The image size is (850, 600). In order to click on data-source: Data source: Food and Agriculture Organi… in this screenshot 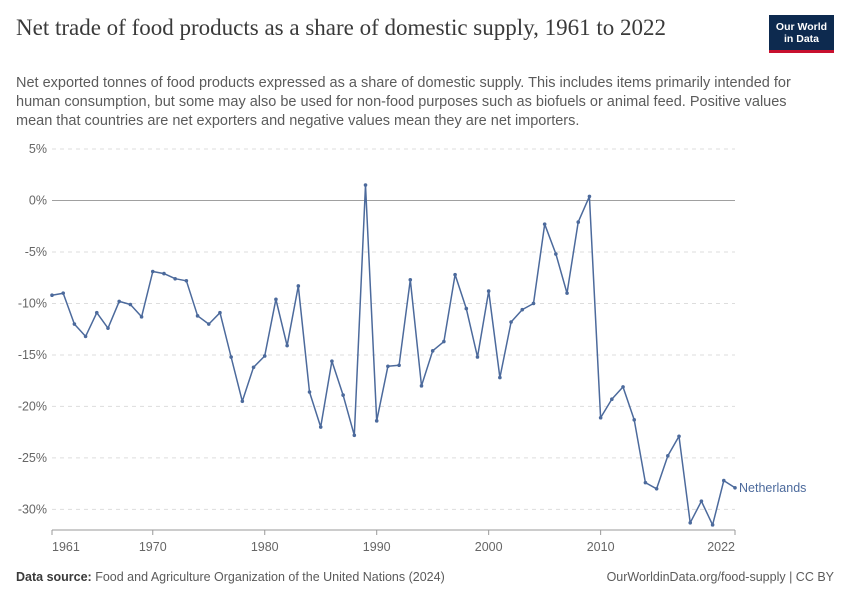, I will do `click(230, 577)`.